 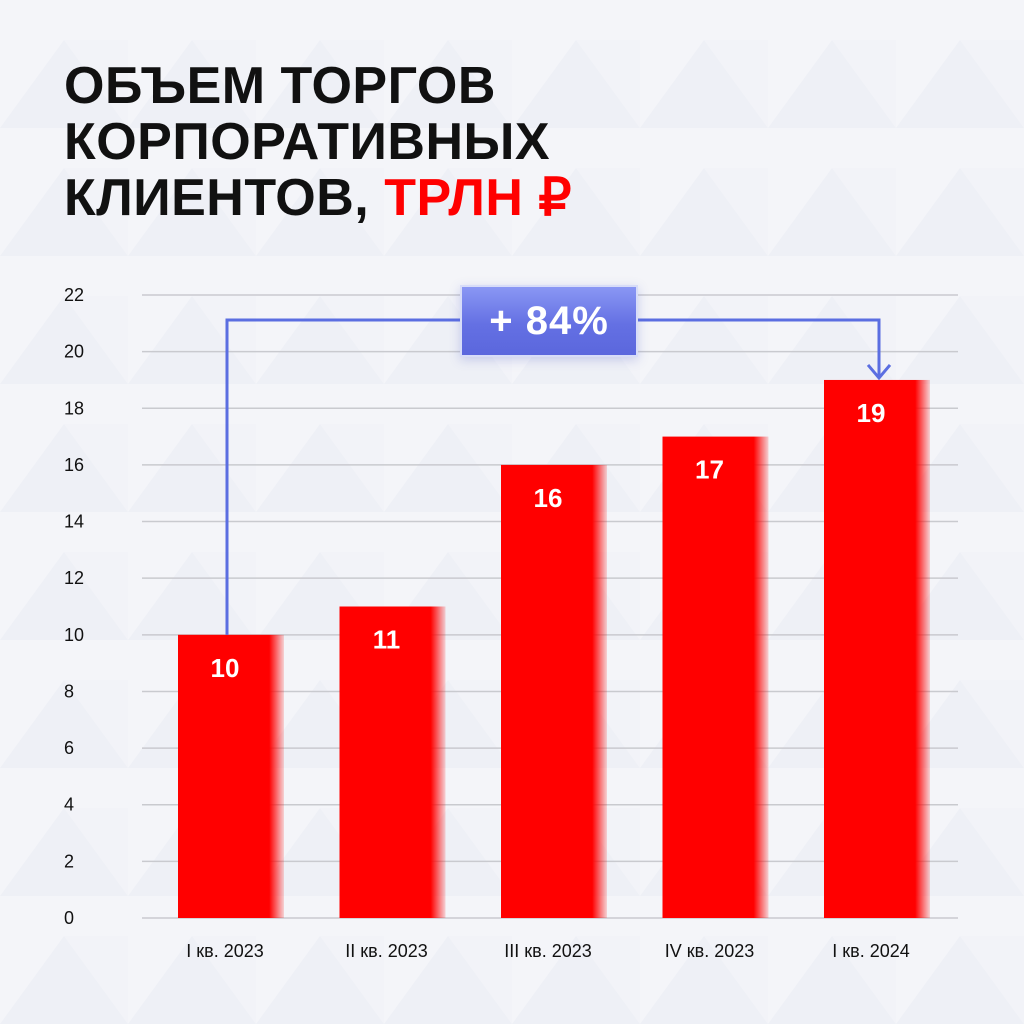 What do you see at coordinates (74, 635) in the screenshot?
I see `y-tick-label: 10` at bounding box center [74, 635].